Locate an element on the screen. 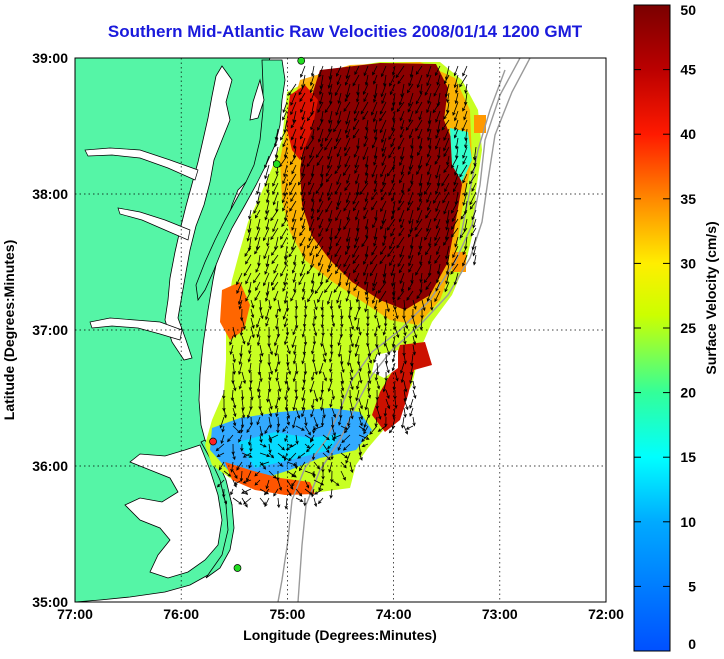 The width and height of the screenshot is (724, 659). colorbar-tick-label: 15 is located at coordinates (688, 457).